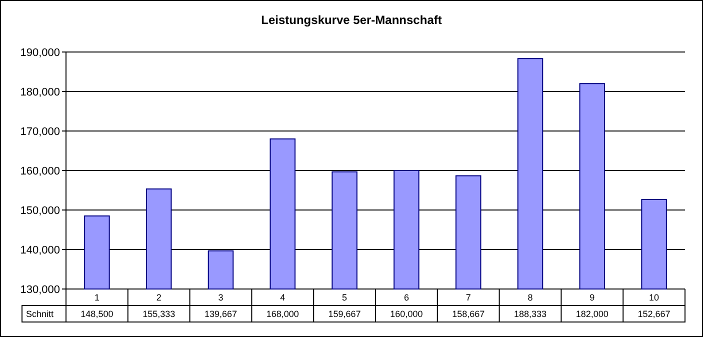 The width and height of the screenshot is (703, 337). I want to click on data-label: 188,333, so click(530, 313).